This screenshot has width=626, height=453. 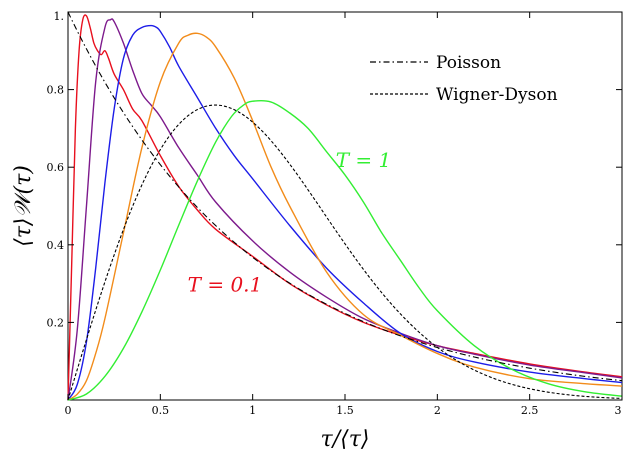 What do you see at coordinates (437, 410) in the screenshot?
I see `x-tick-label: 2` at bounding box center [437, 410].